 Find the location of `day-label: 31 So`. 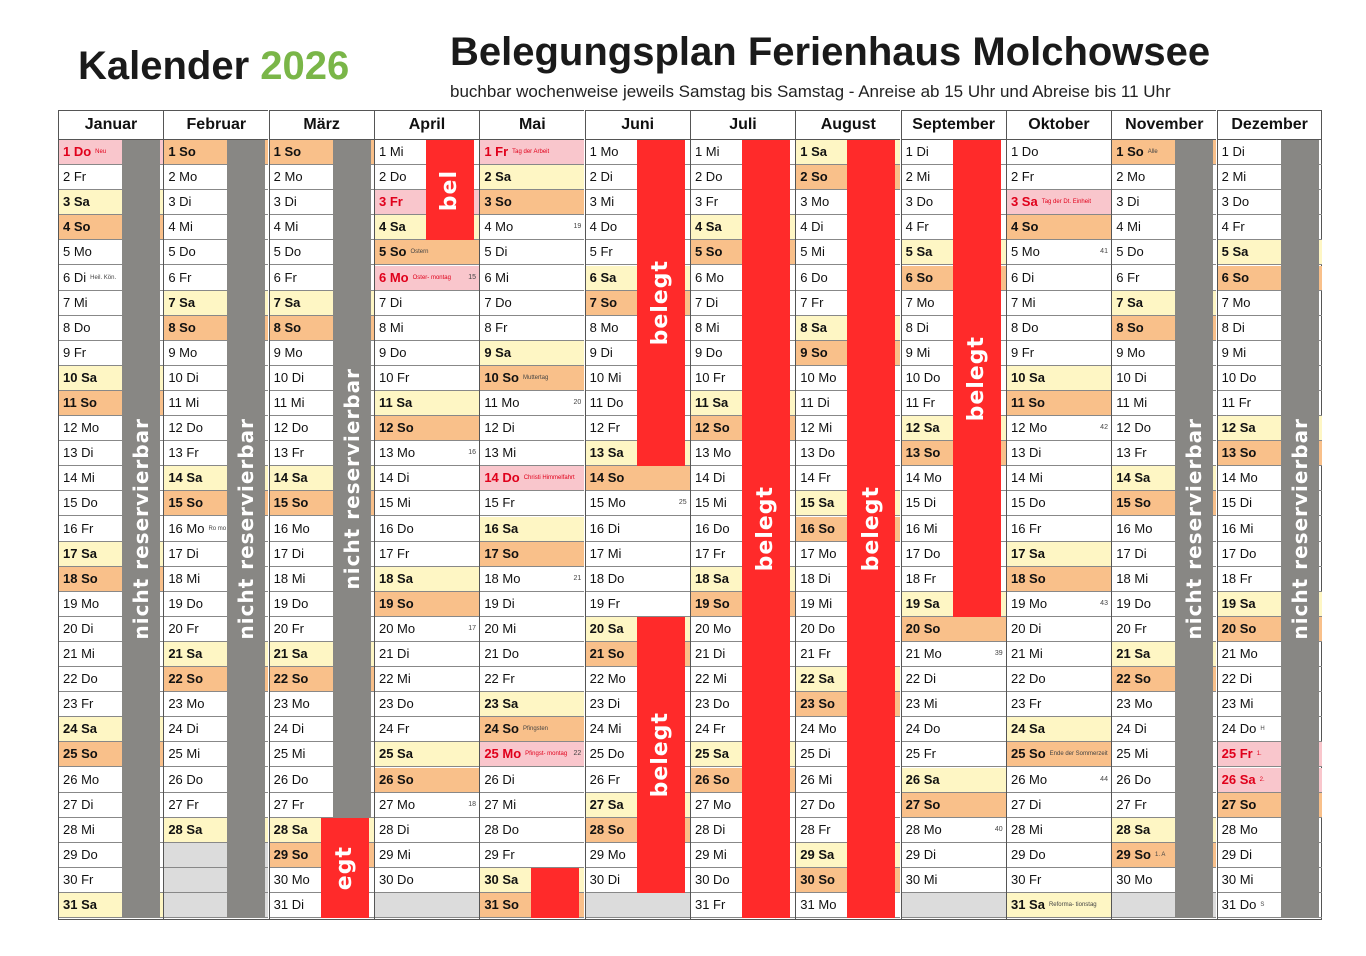

day-label: 31 So is located at coordinates (501, 904).